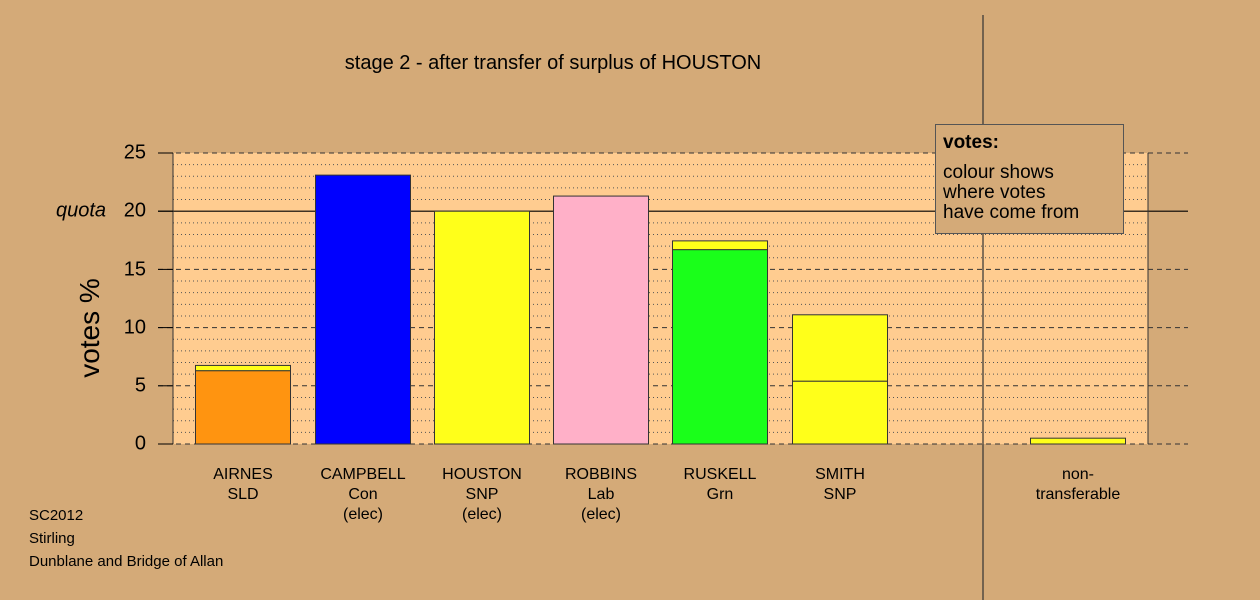  Describe the element at coordinates (720, 494) in the screenshot. I see `category-party: Grn` at that location.